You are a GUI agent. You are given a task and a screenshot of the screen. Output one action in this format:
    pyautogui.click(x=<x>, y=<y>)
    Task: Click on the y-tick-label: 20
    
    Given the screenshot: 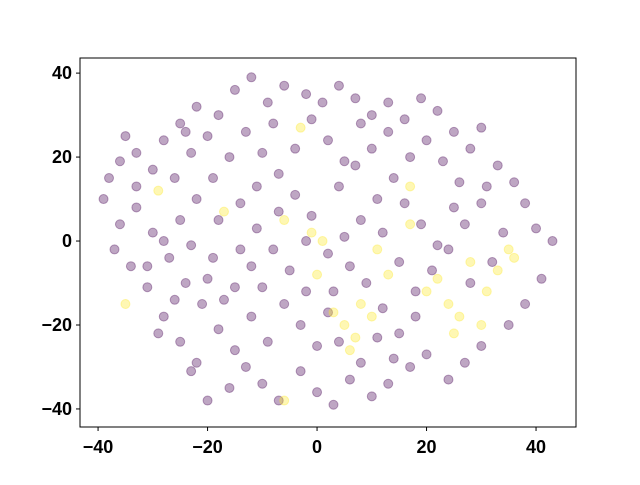 What is the action you would take?
    pyautogui.click(x=62, y=157)
    